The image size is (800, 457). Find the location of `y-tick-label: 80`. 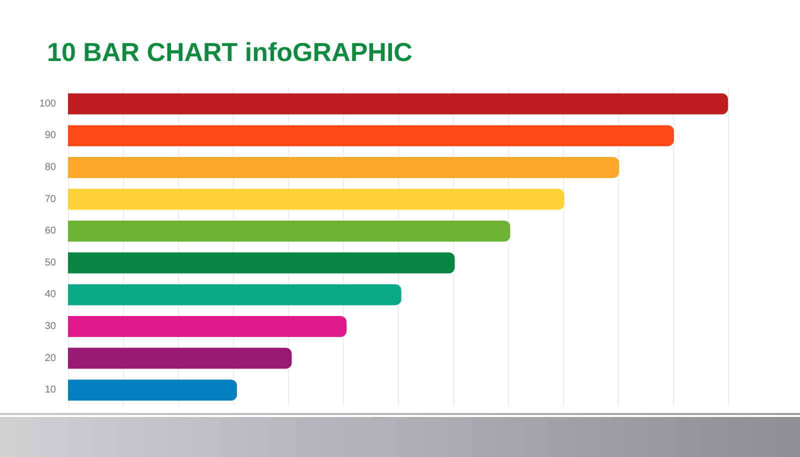

y-tick-label: 80 is located at coordinates (50, 167).